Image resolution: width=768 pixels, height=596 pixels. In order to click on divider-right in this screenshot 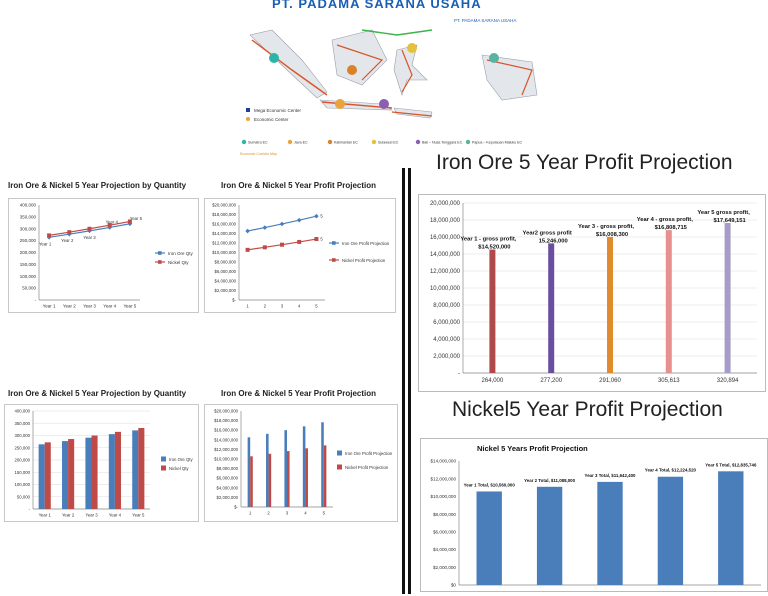, I will do `click(409, 381)`.